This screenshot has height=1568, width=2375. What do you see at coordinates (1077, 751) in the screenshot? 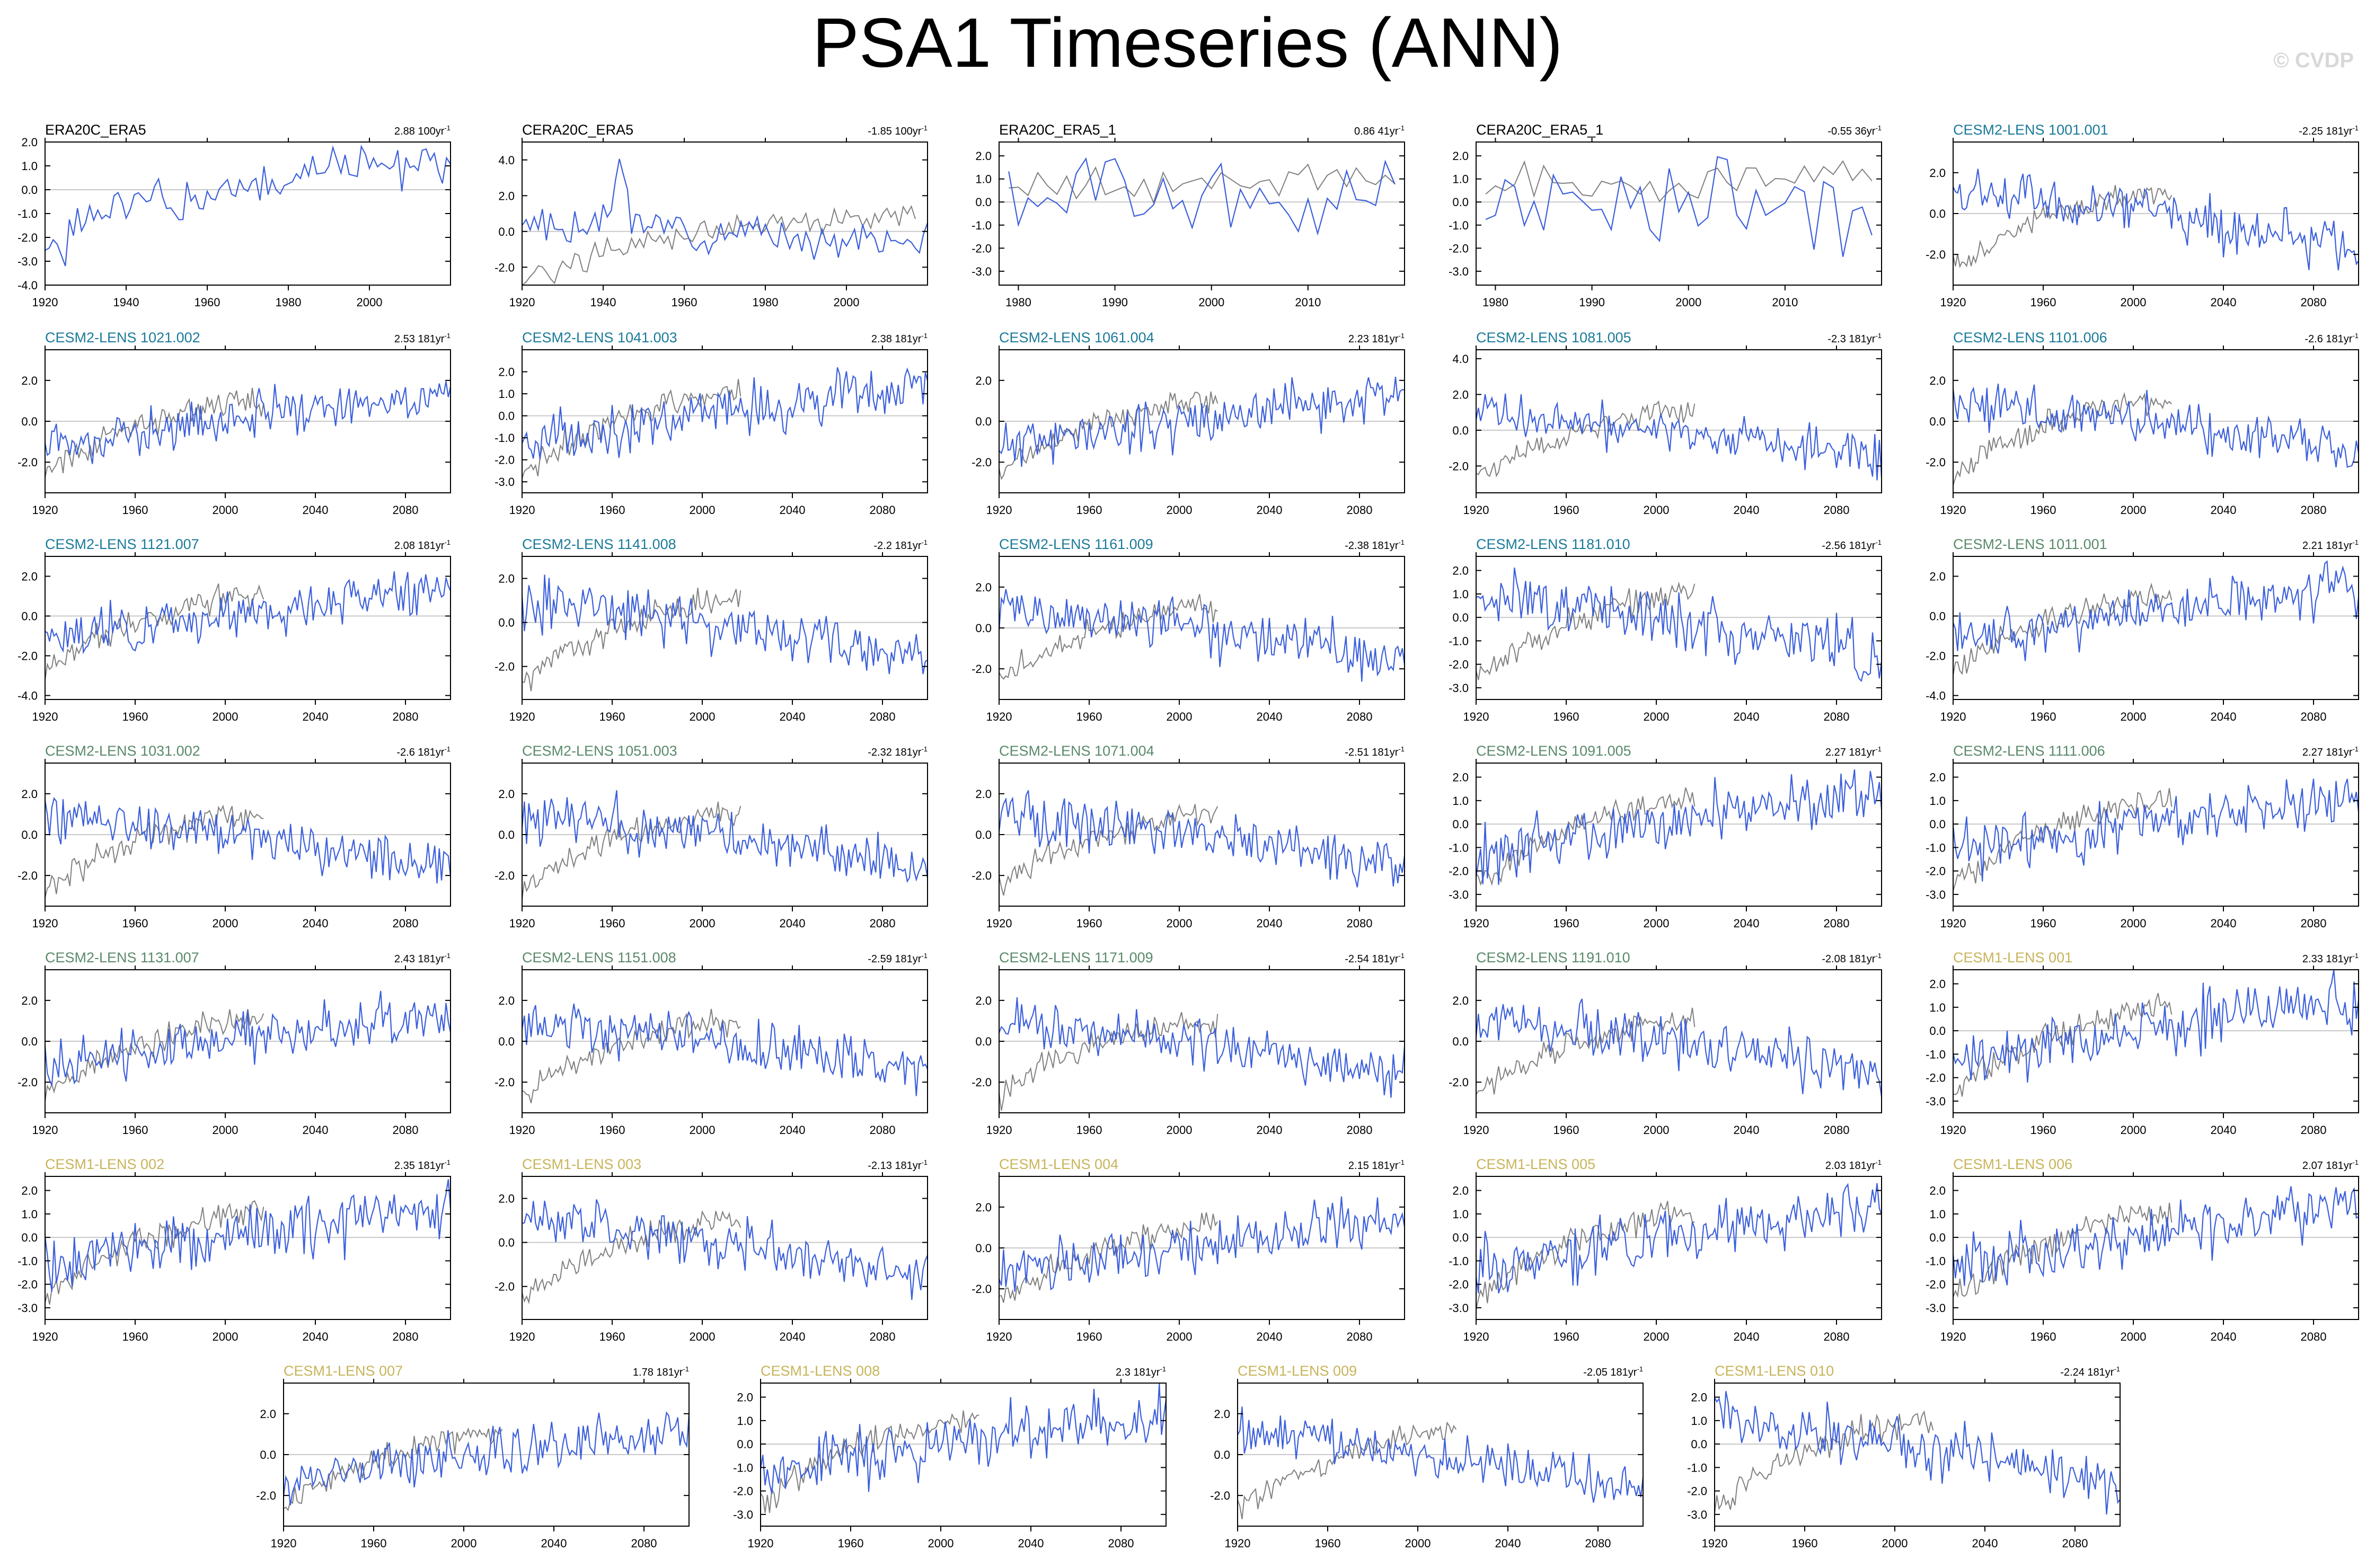
I see `panel-title: CESM2-LENS 1071.004` at bounding box center [1077, 751].